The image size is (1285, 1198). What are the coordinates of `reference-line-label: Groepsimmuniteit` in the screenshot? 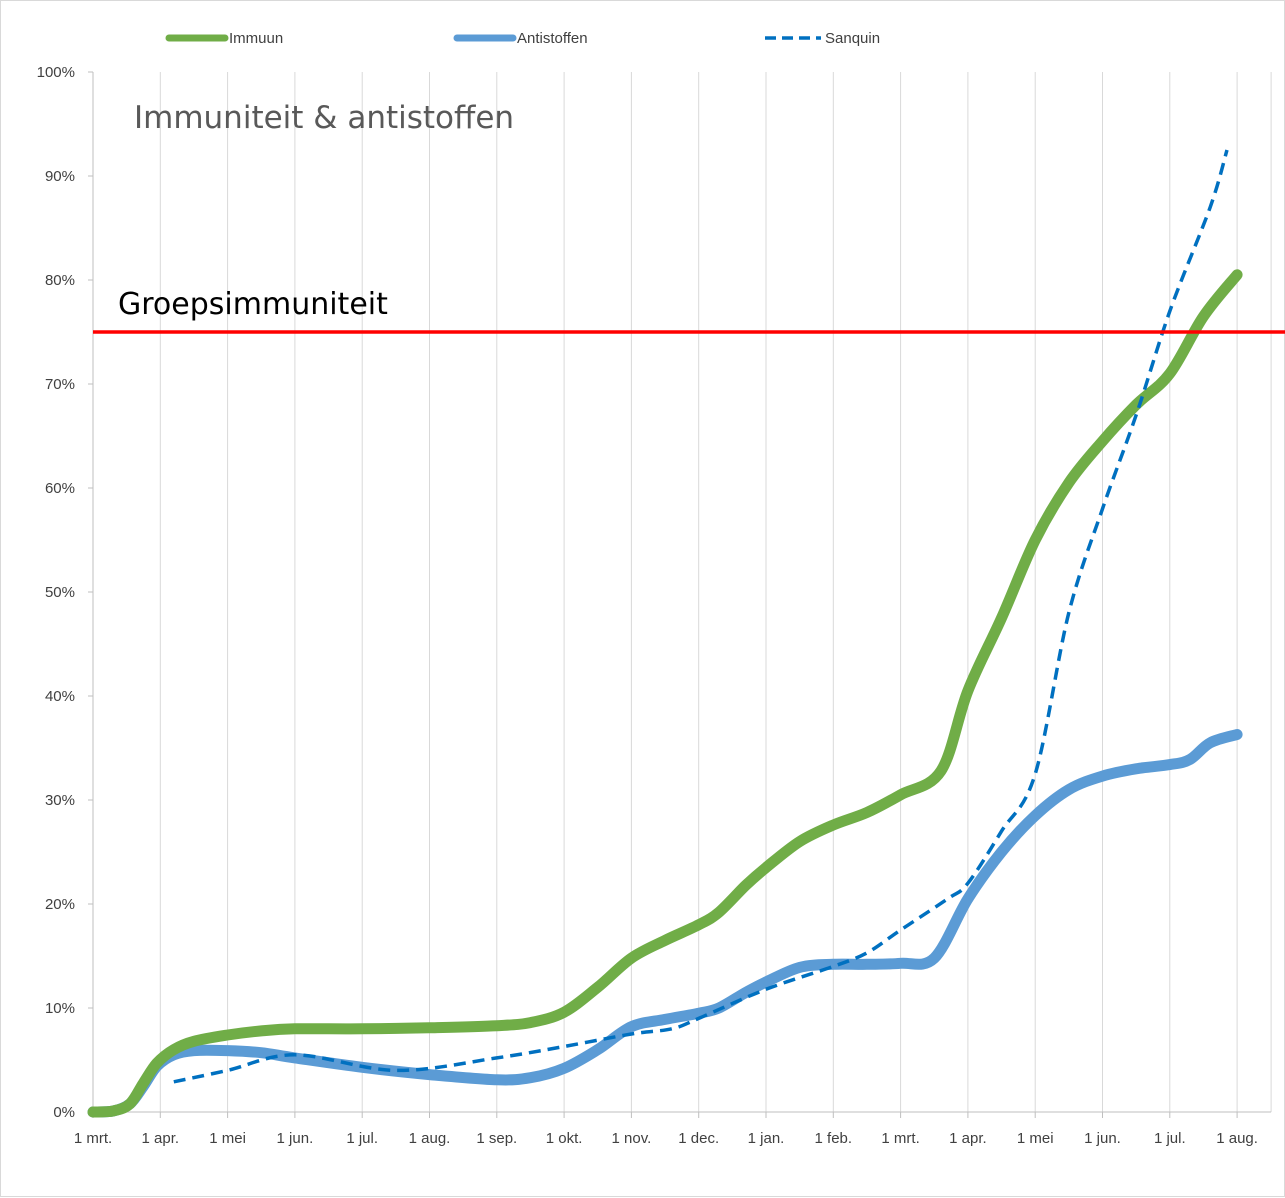 It's located at (253, 304).